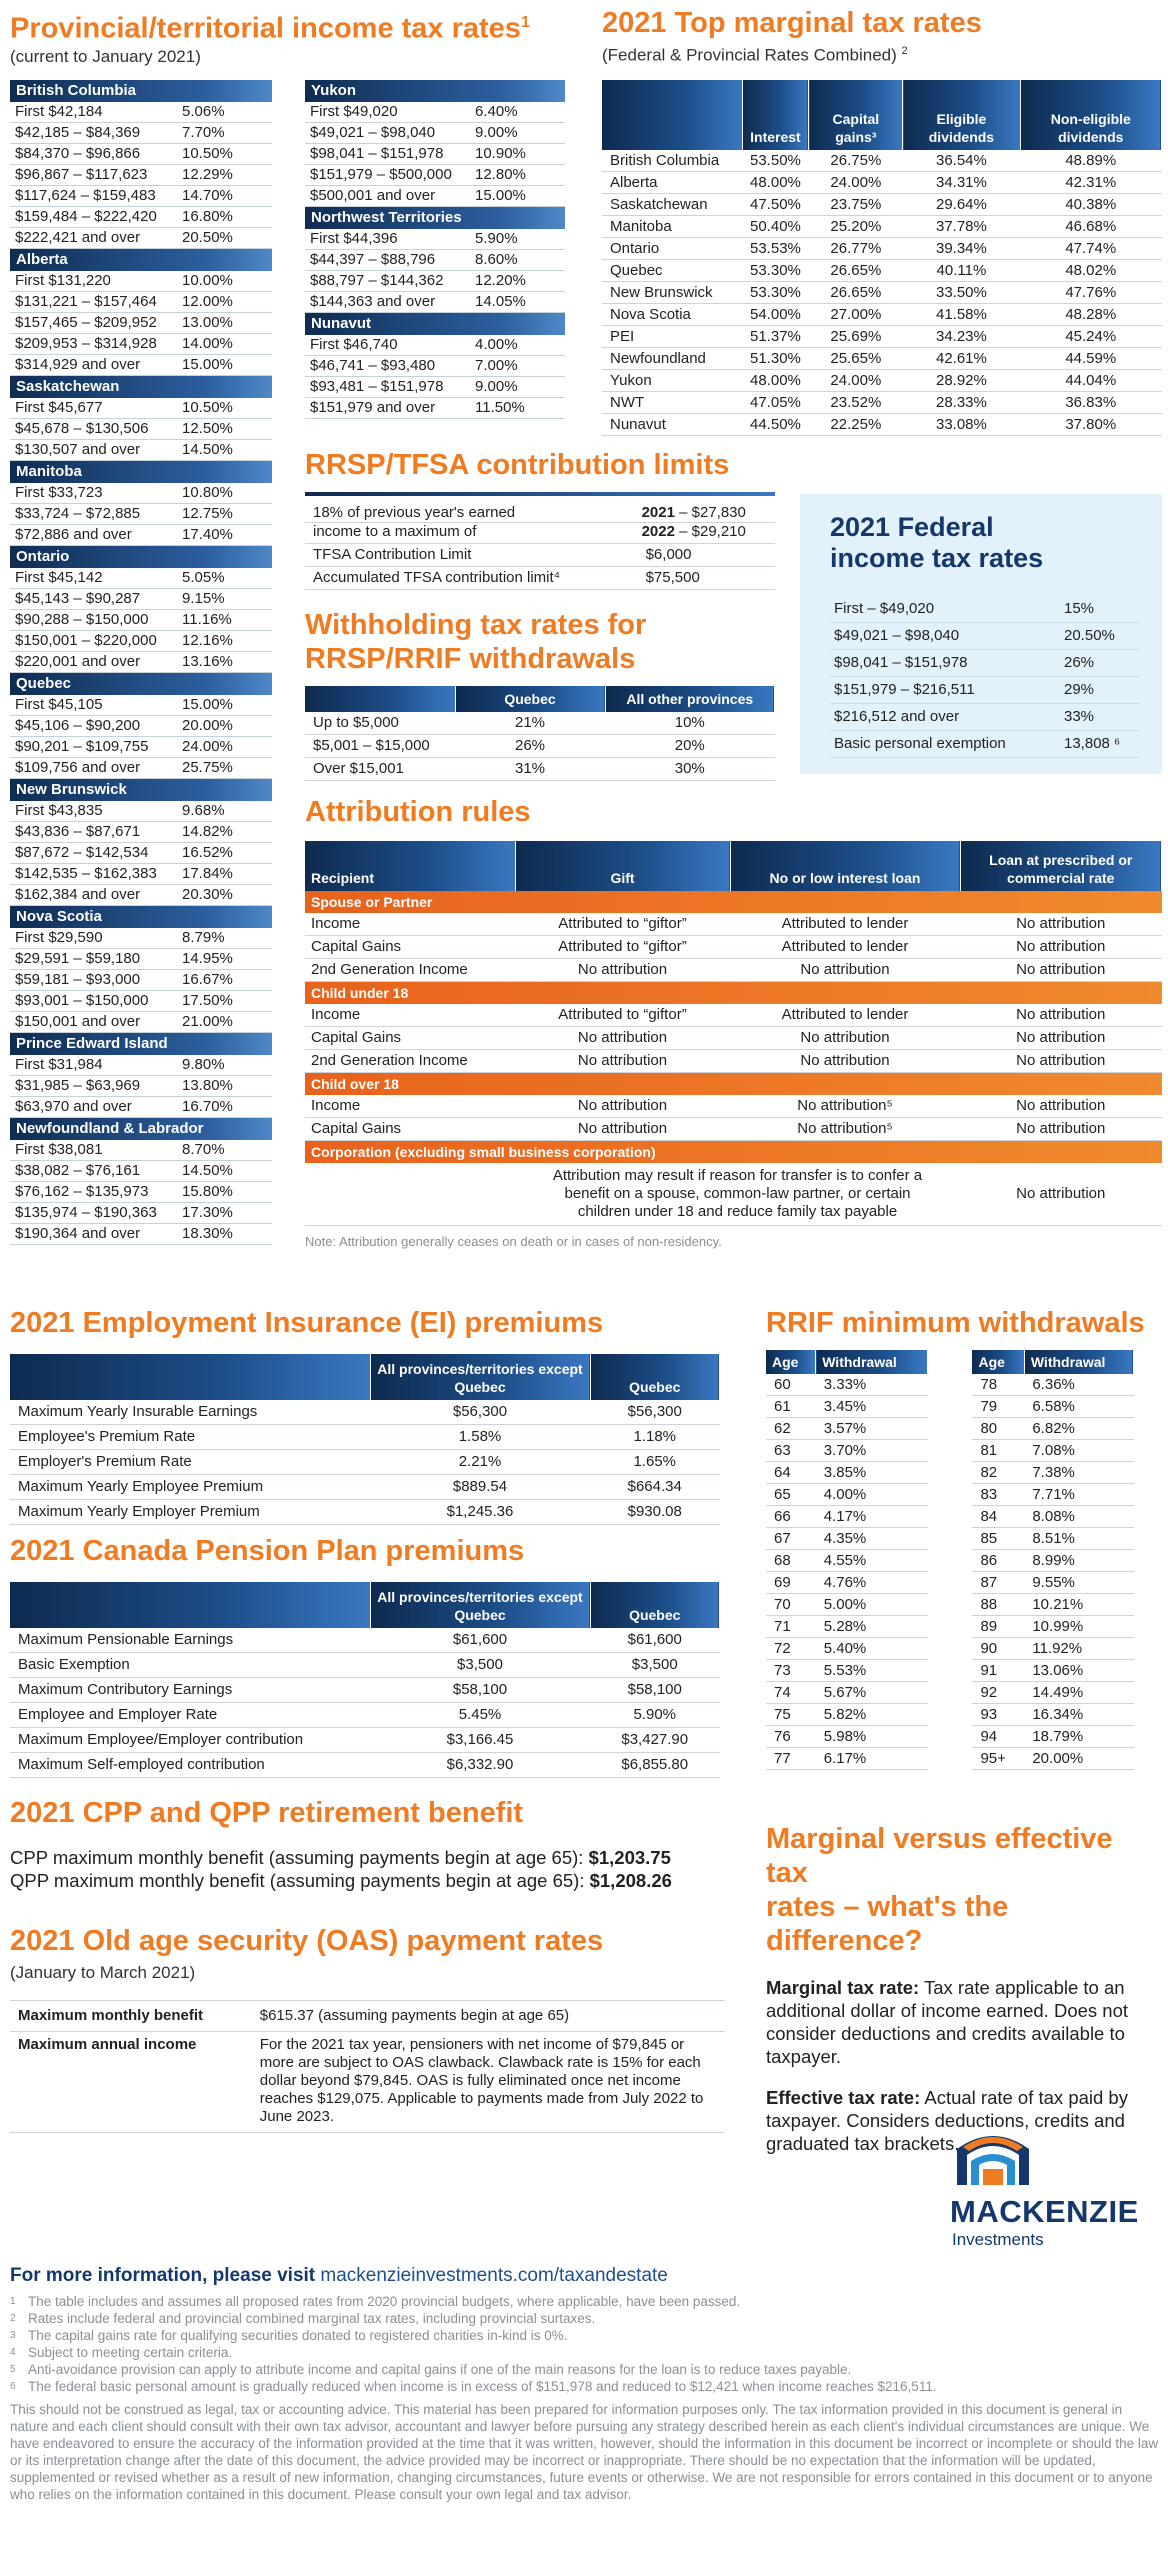 This screenshot has width=1168, height=2560. I want to click on mackenzie-logo: MACKENZIE Investments, so click(1050, 2190).